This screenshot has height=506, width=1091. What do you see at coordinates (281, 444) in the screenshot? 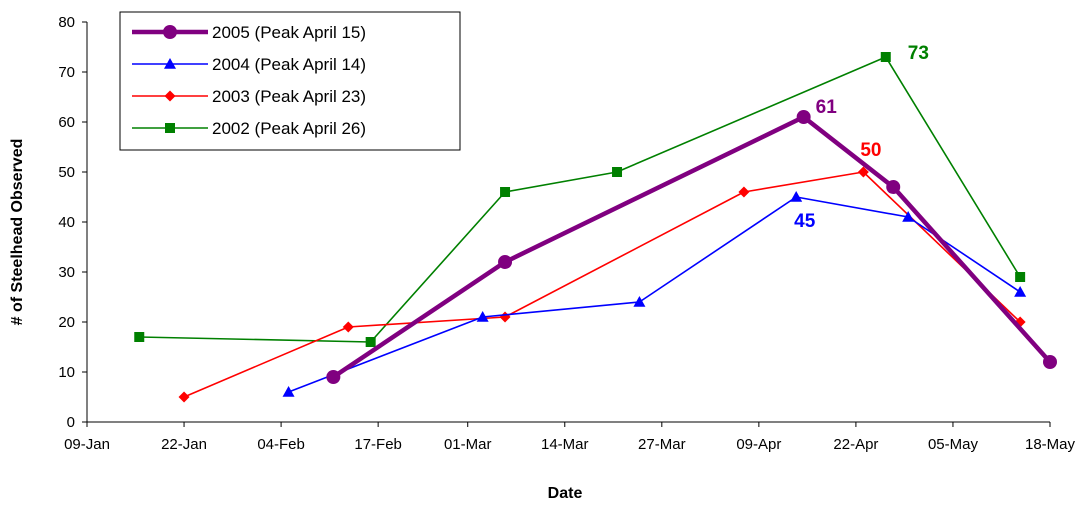
I see `x-tick-label: 04-Feb` at bounding box center [281, 444].